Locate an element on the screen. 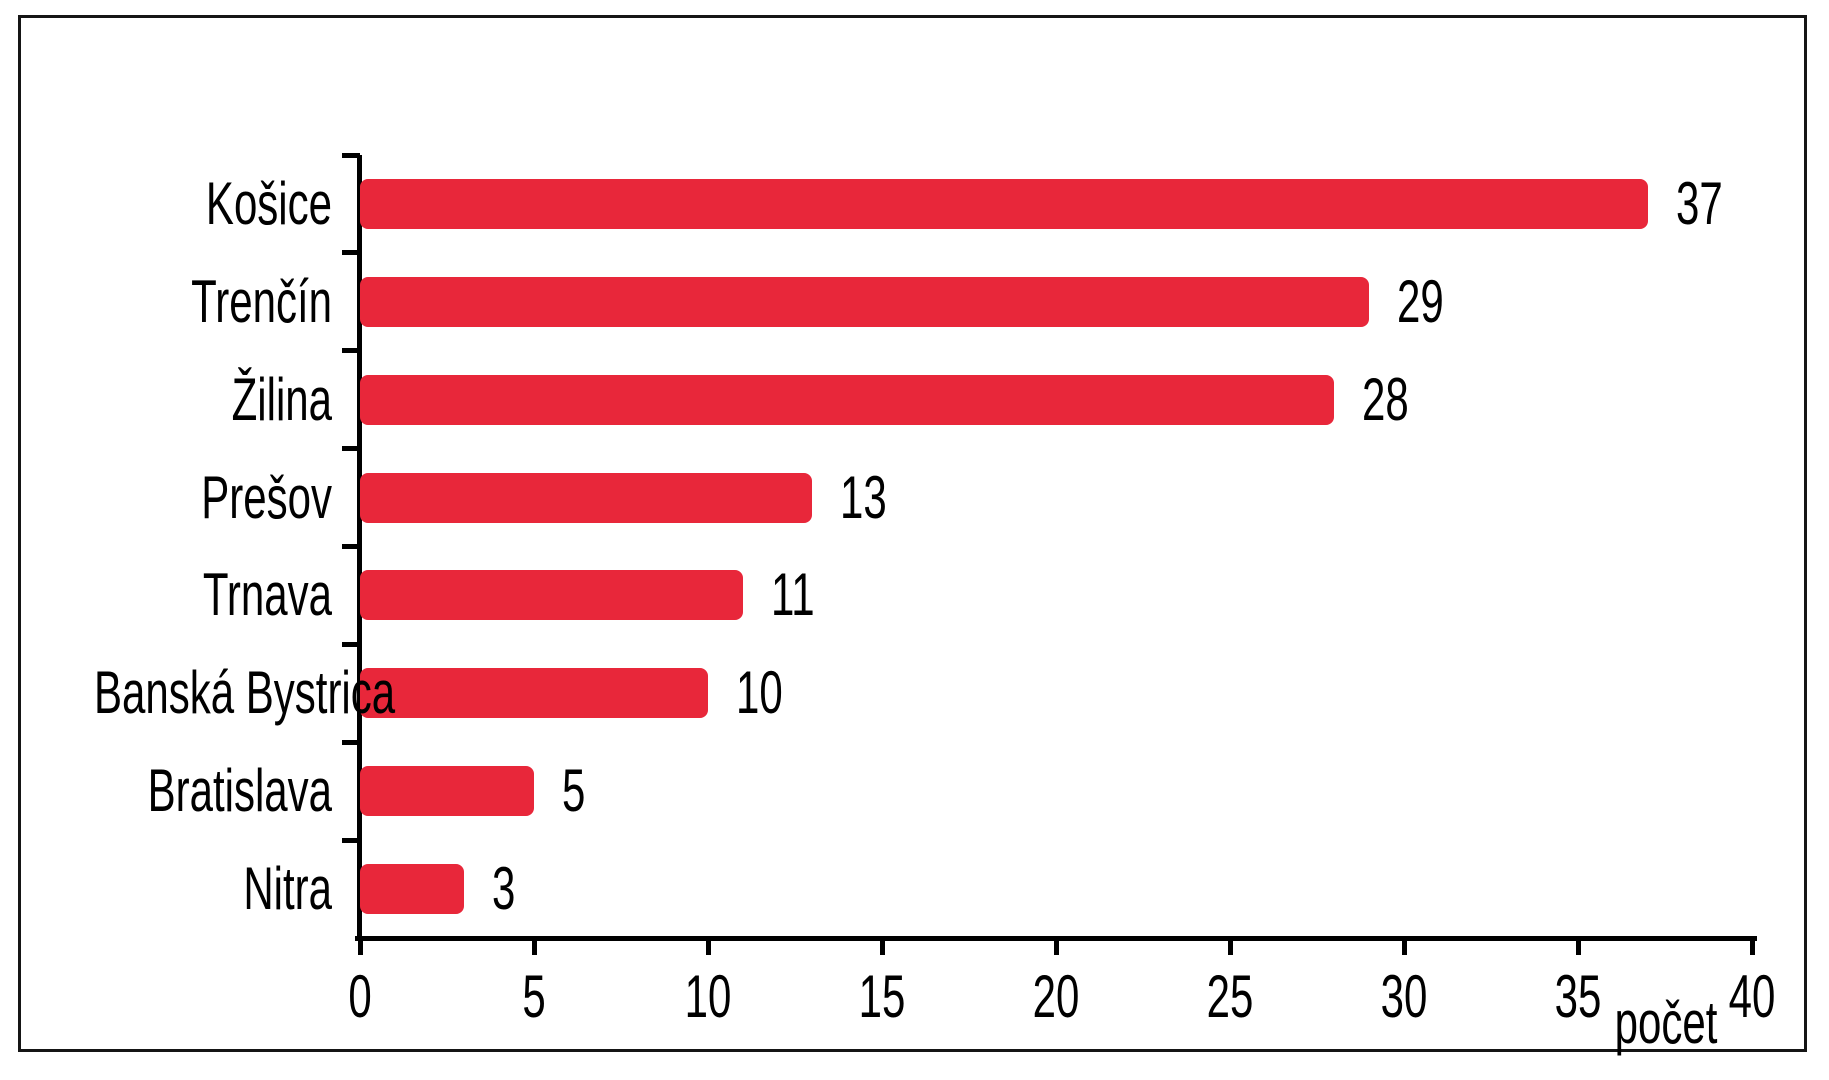 The width and height of the screenshot is (1829, 1080). bar-banská-bystrica is located at coordinates (534, 693).